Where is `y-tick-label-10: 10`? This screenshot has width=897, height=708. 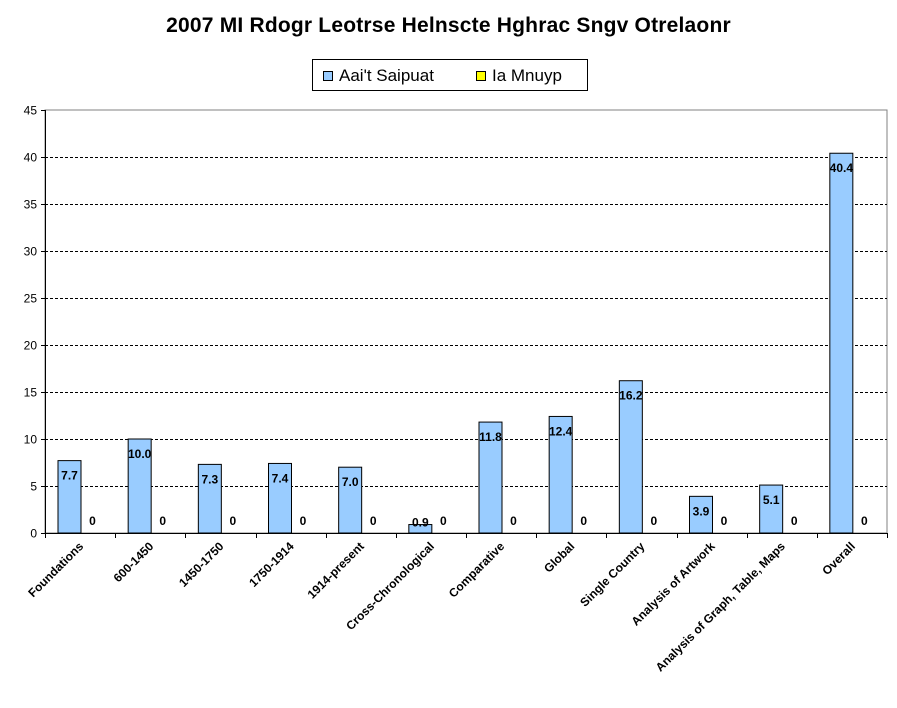 y-tick-label-10: 10 is located at coordinates (31, 440).